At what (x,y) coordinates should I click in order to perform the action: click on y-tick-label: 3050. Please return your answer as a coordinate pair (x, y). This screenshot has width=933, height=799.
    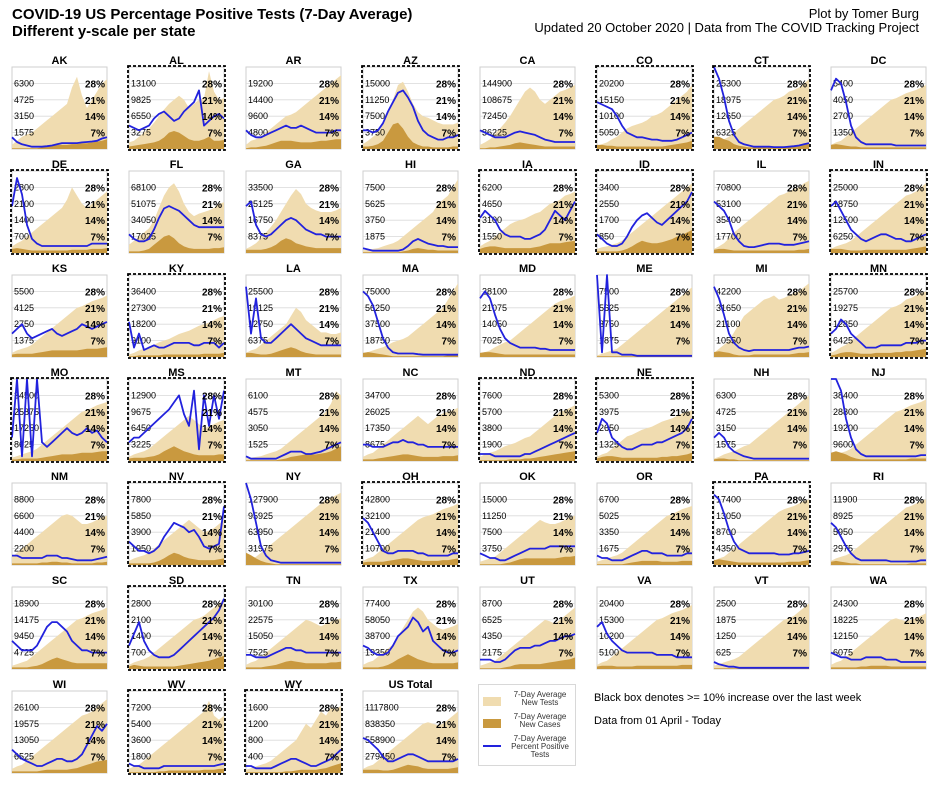
    Looking at the image, I should click on (258, 428).